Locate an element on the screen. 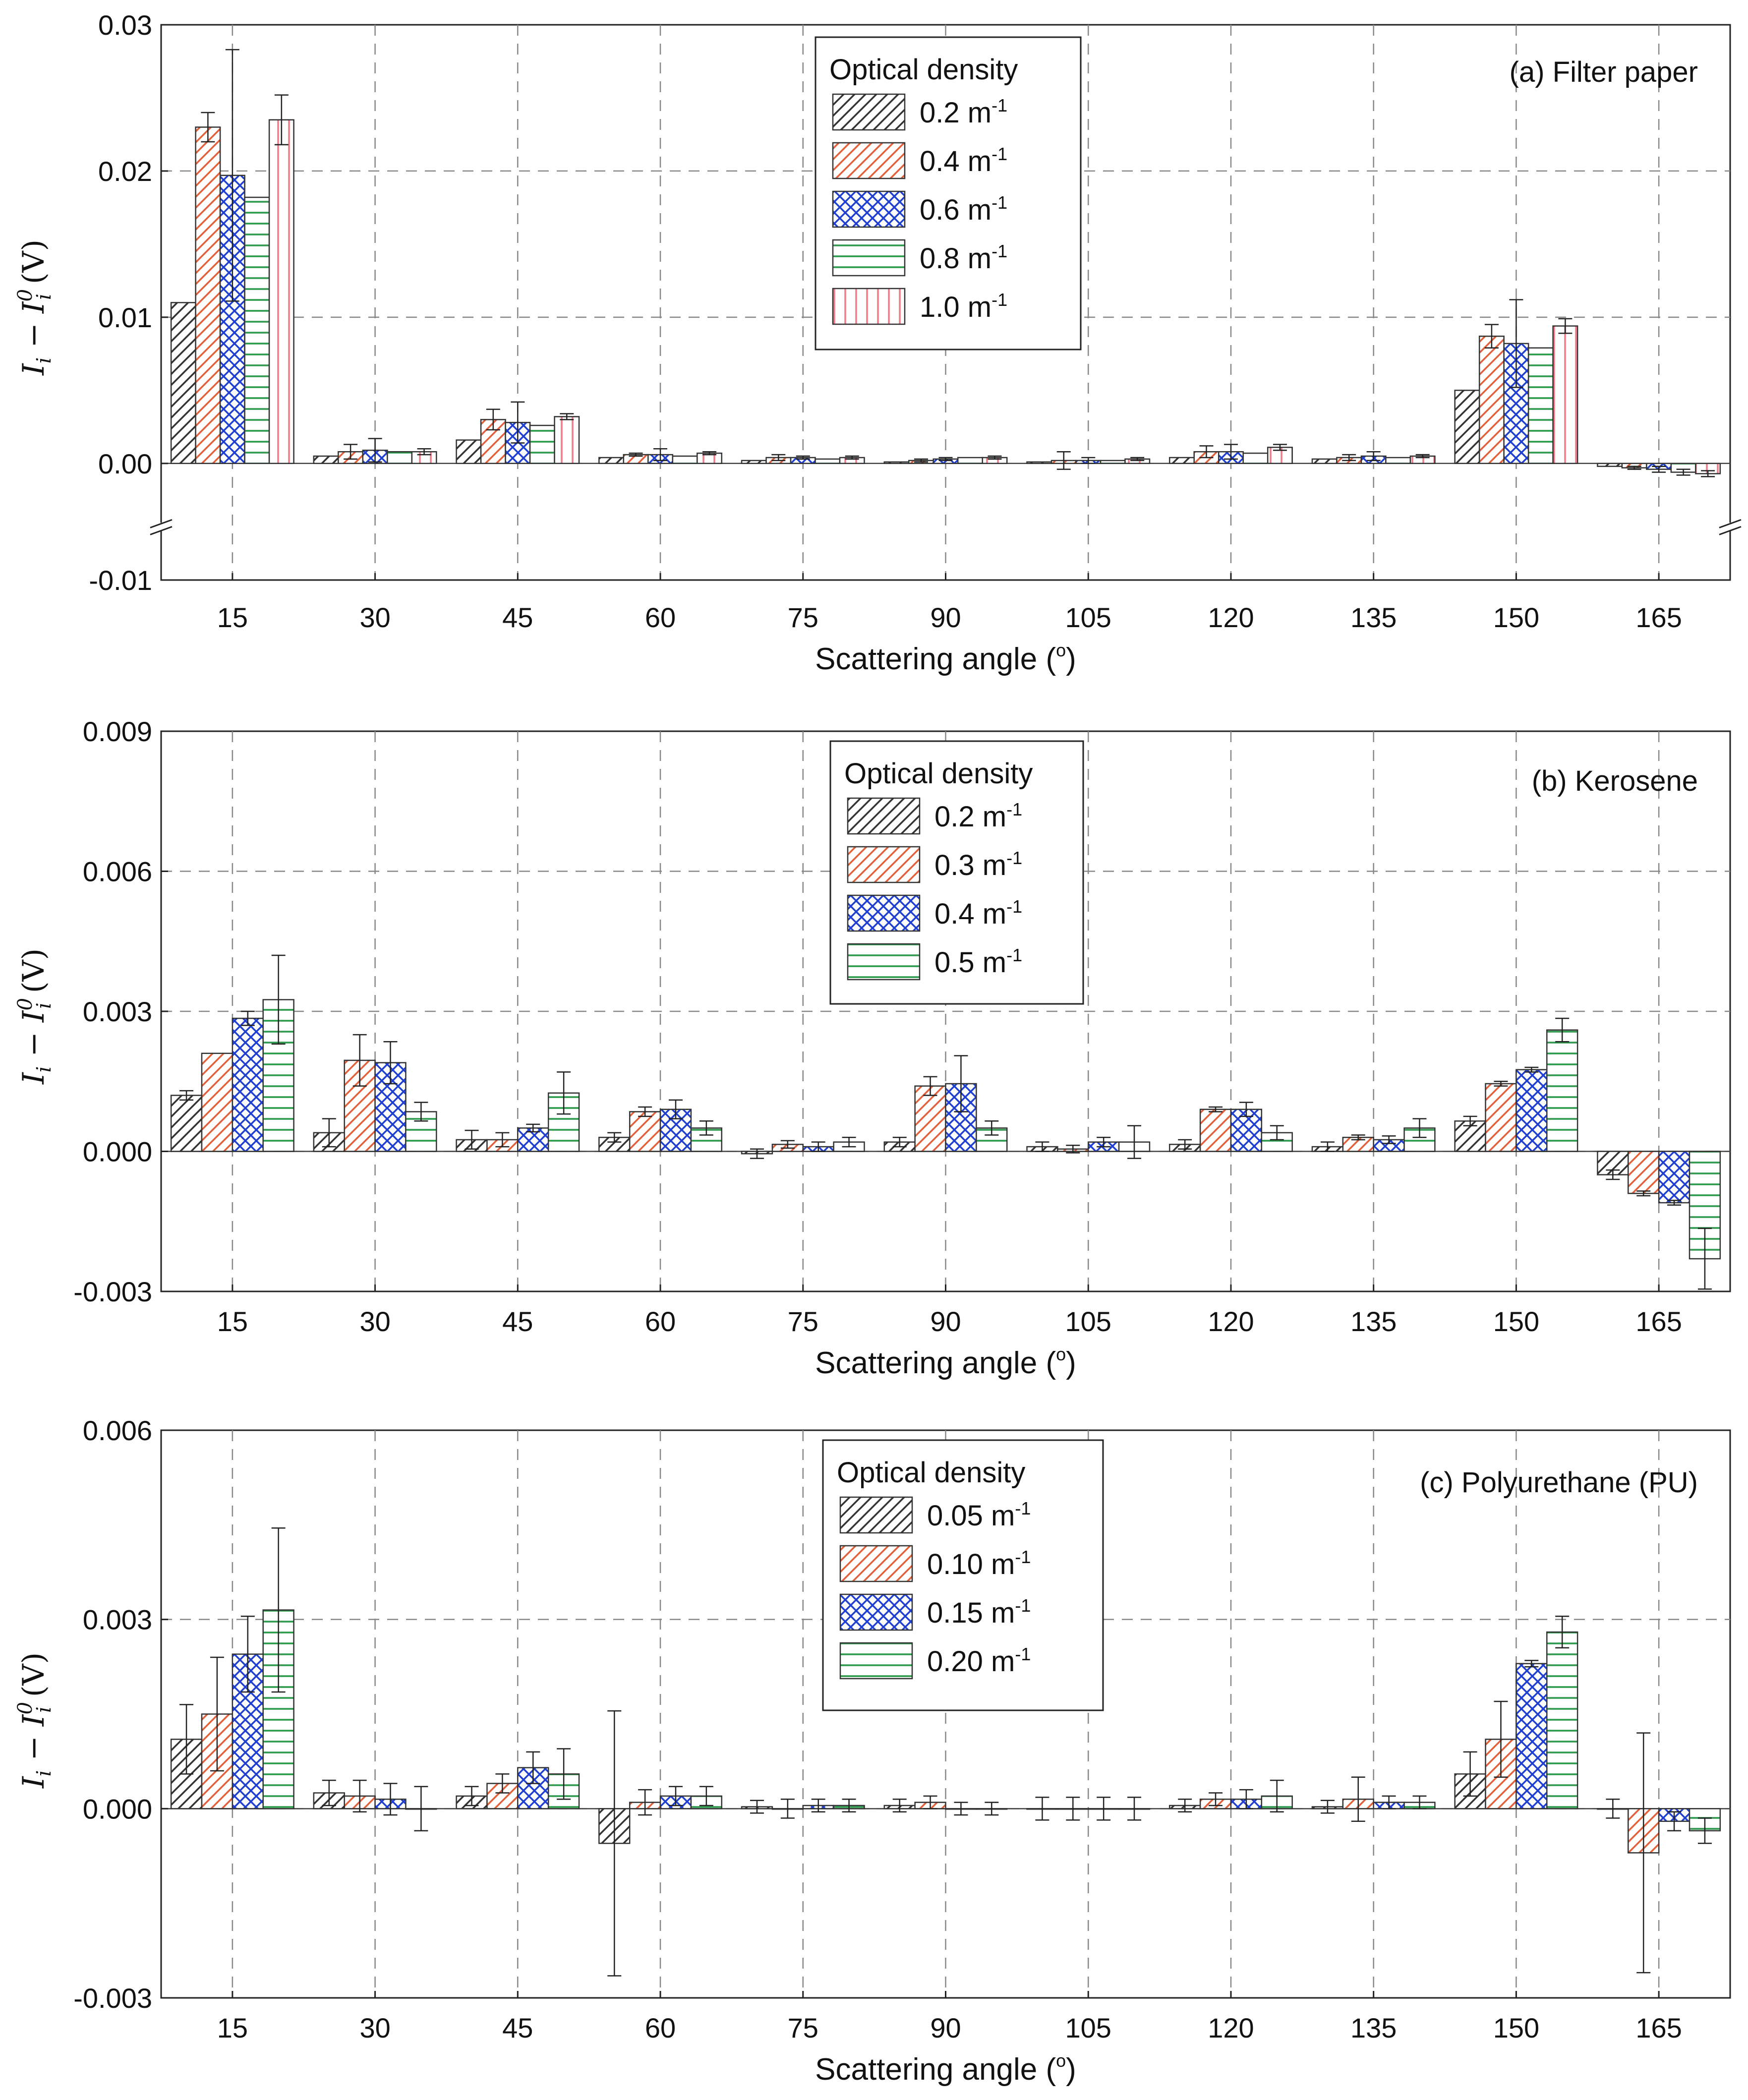  legend-entry: 0.10 m-1 is located at coordinates (979, 1564).